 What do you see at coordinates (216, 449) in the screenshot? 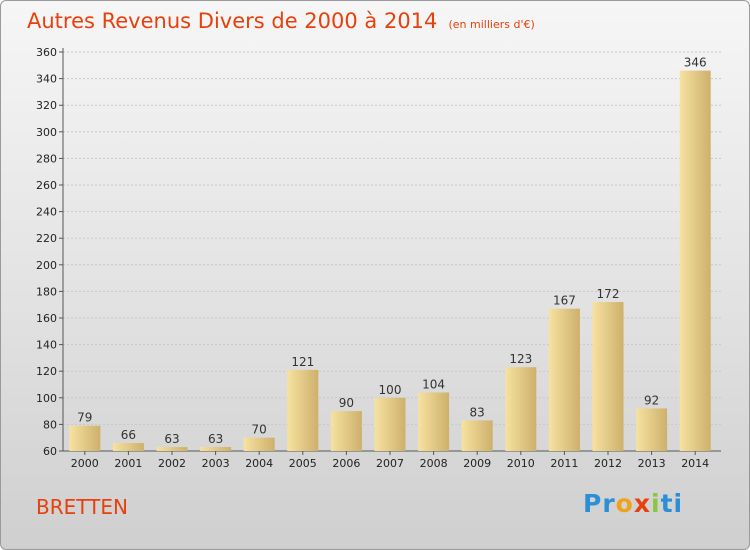
I see `bar-2003` at bounding box center [216, 449].